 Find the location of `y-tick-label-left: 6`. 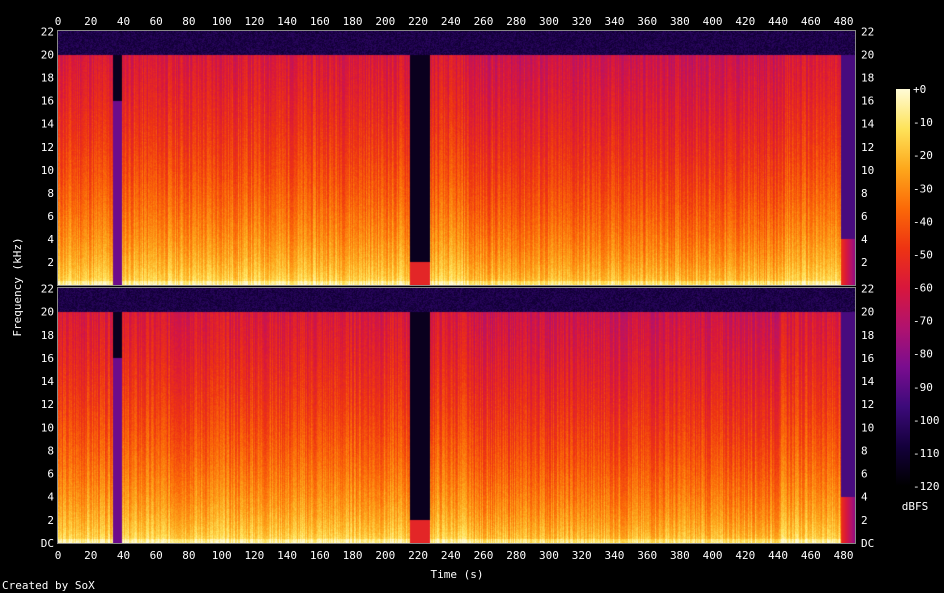

y-tick-label-left: 6 is located at coordinates (50, 216).